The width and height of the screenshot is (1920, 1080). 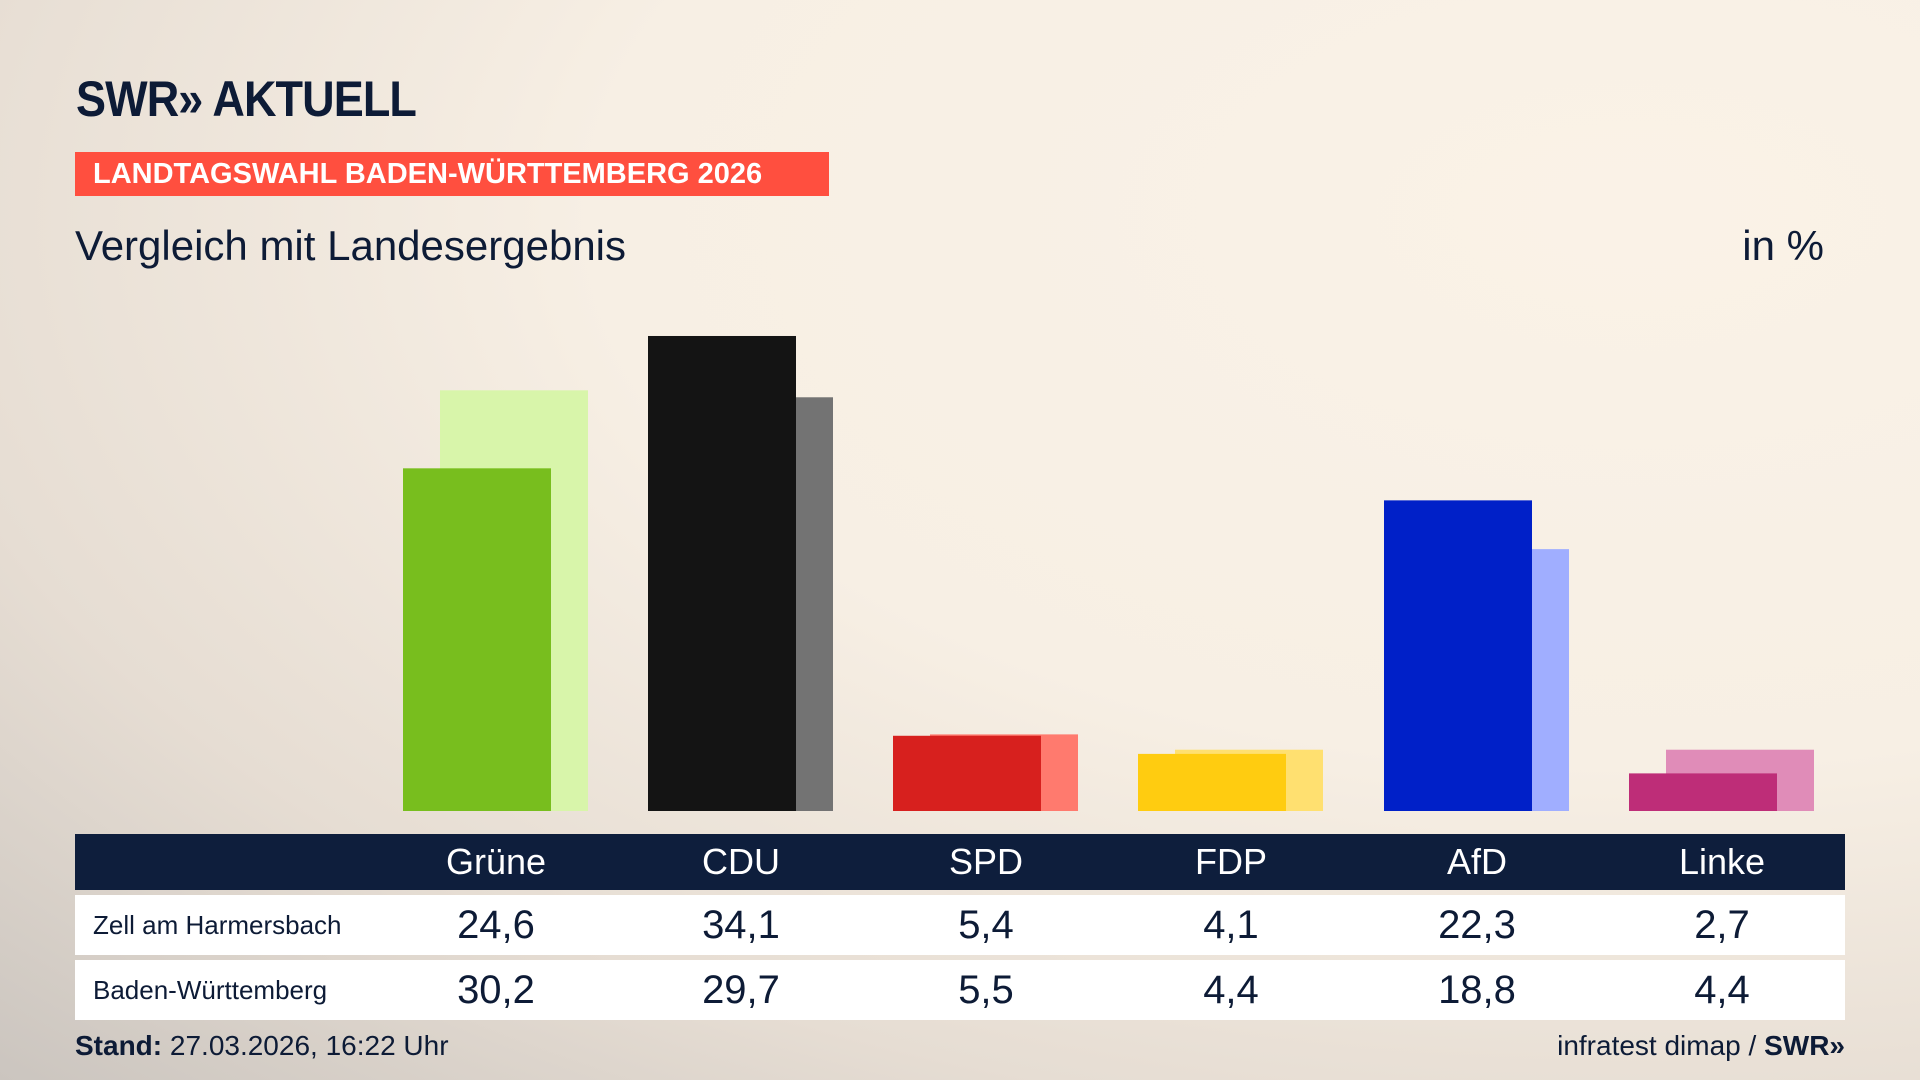 I want to click on value-cell: 5,4, so click(x=986, y=925).